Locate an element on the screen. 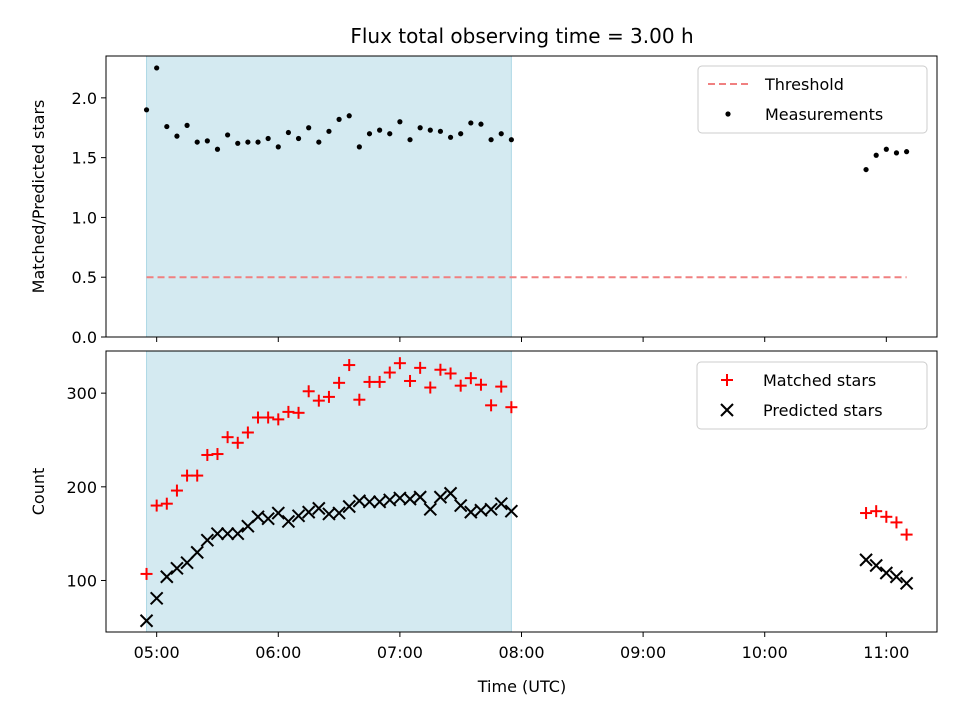  ratio-y-tick-label: 1.5 is located at coordinates (84, 158).